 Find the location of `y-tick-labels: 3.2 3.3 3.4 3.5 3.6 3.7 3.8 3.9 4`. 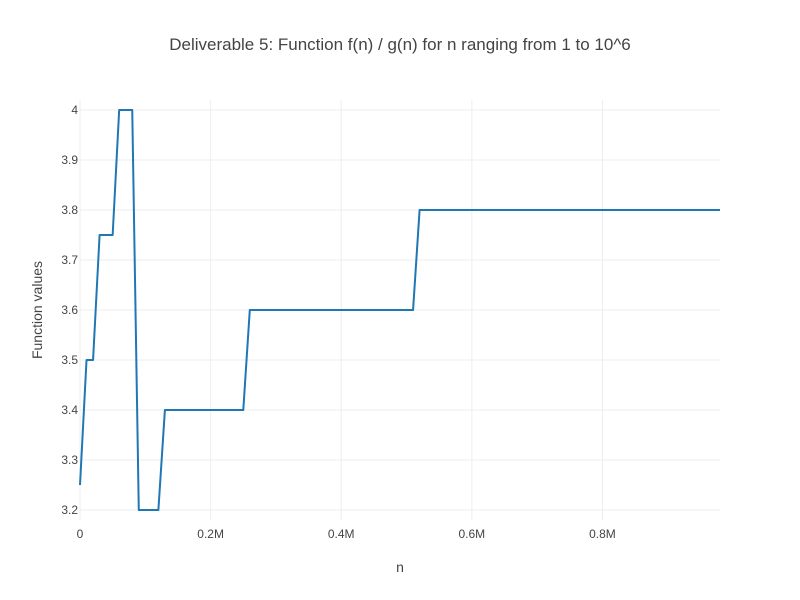

y-tick-labels: 3.2 3.3 3.4 3.5 3.6 3.7 3.8 3.9 4 is located at coordinates (69, 310).